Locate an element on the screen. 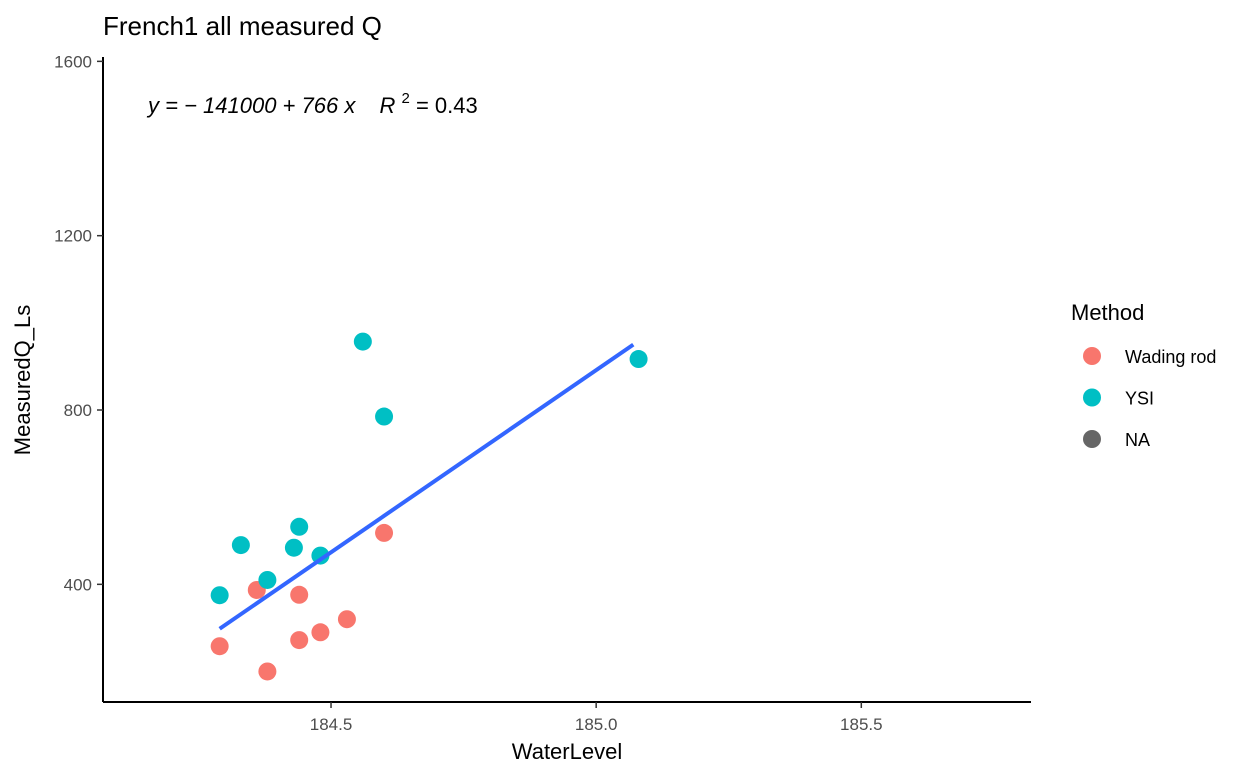 The image size is (1259, 778). legend-label: Wading rod is located at coordinates (1170, 357).